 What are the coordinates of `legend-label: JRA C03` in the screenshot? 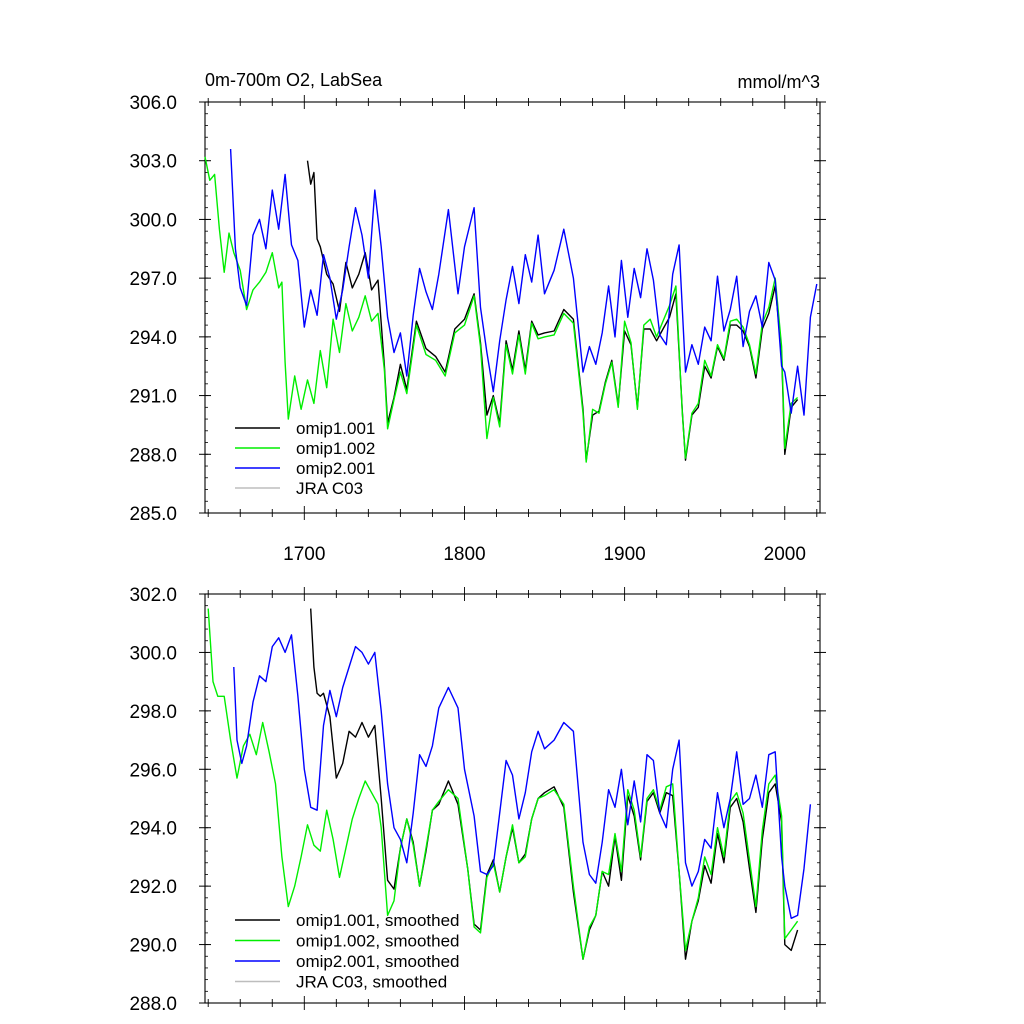 It's located at (329, 488).